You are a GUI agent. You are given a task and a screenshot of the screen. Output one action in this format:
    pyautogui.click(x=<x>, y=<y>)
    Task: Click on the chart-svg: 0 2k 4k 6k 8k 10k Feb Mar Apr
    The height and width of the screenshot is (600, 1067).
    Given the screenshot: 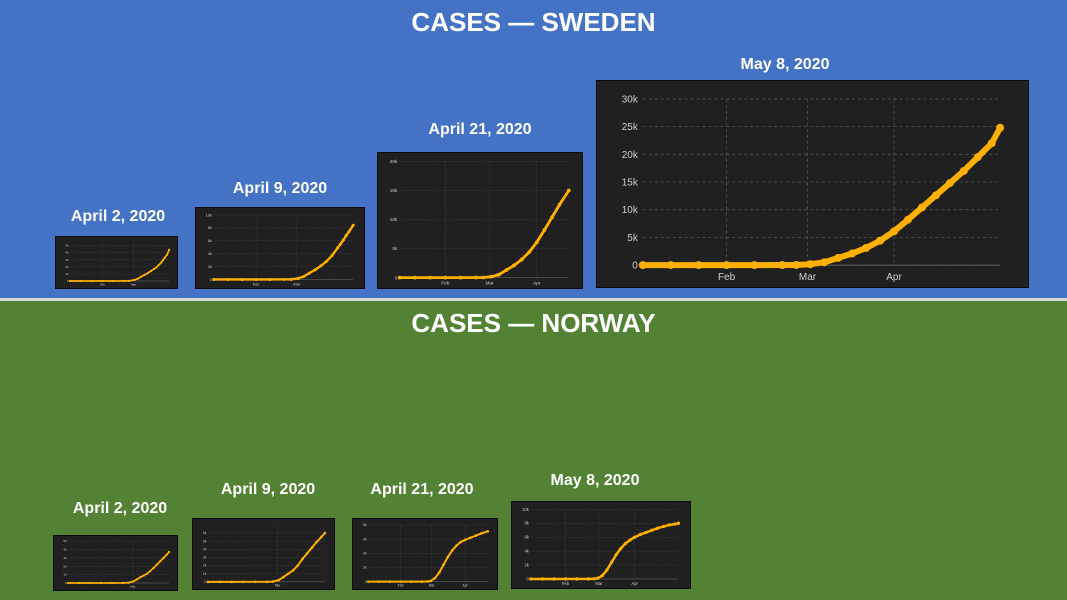 What is the action you would take?
    pyautogui.click(x=601, y=546)
    